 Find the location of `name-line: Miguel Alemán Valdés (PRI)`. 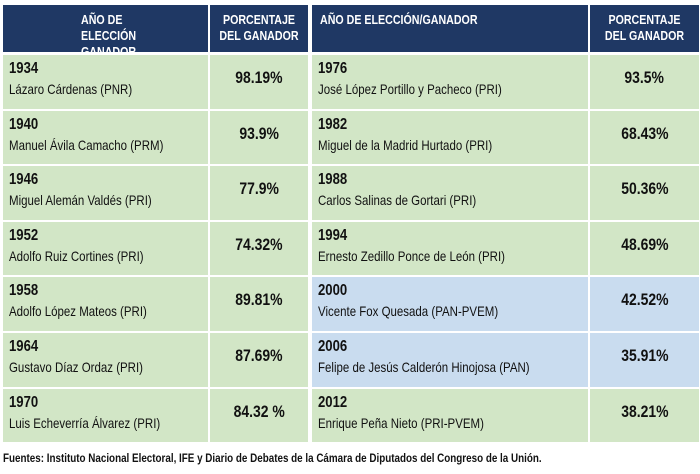

name-line: Miguel Alemán Valdés (PRI) is located at coordinates (108, 200).